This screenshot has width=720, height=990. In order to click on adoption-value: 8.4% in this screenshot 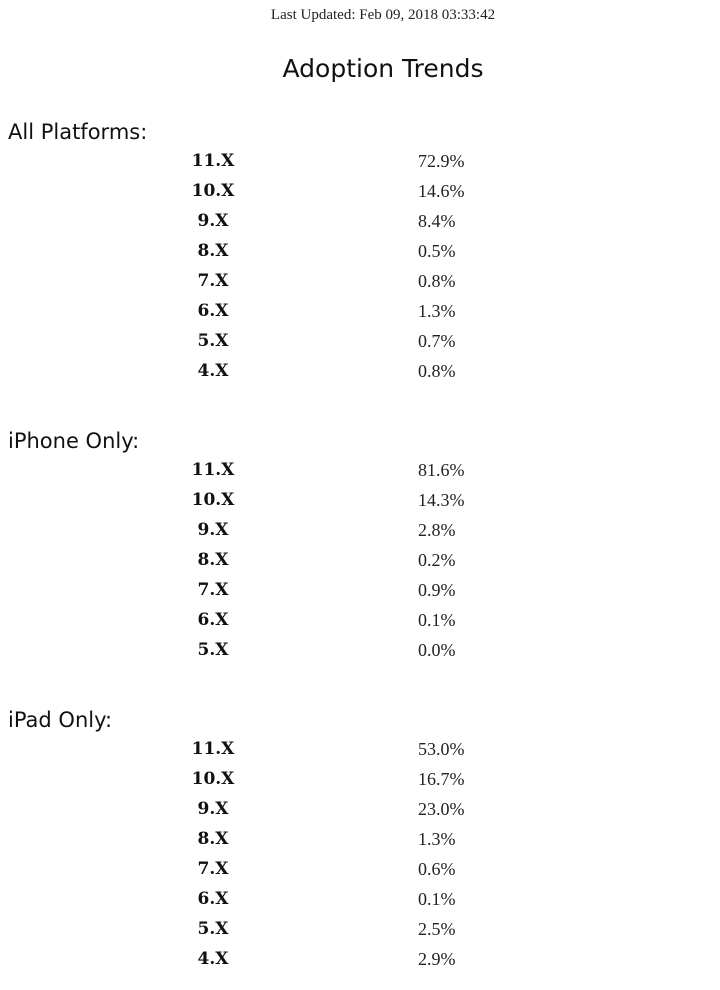, I will do `click(437, 221)`.